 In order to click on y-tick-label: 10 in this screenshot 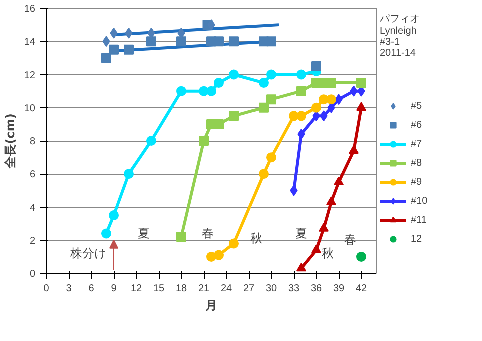, I will do `click(30, 108)`.